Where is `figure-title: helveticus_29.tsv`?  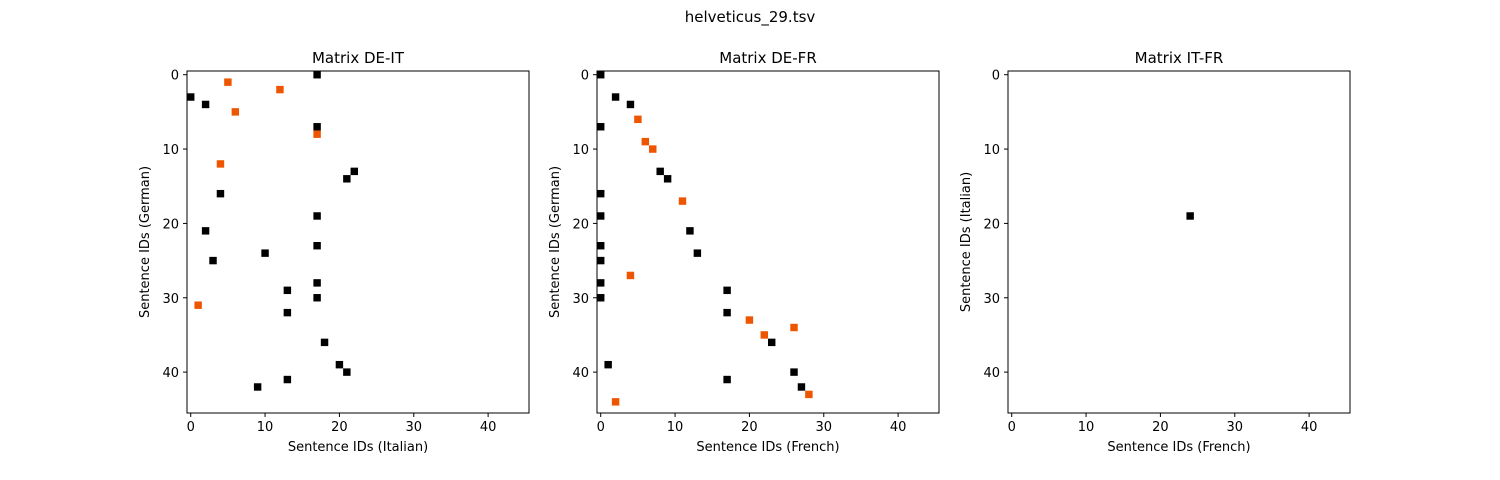 figure-title: helveticus_29.tsv is located at coordinates (750, 17).